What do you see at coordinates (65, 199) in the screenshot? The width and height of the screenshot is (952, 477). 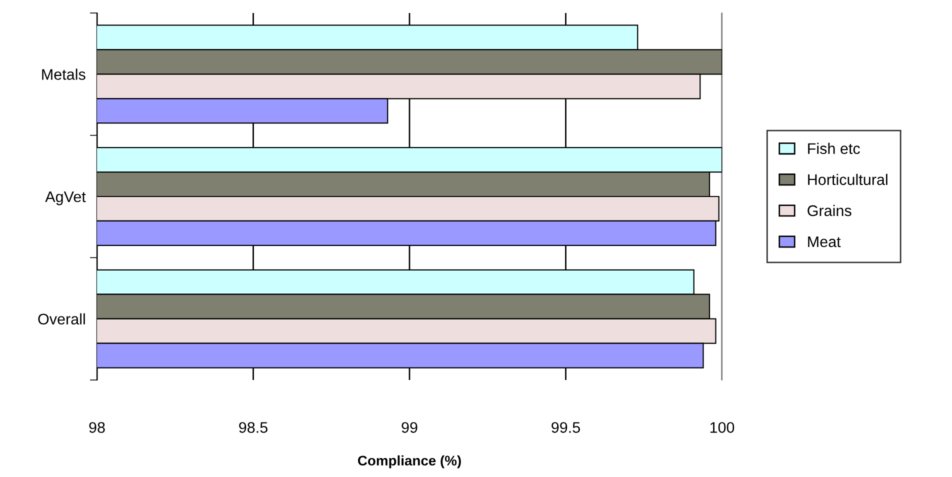 I see `y-tick-label: AgVet` at bounding box center [65, 199].